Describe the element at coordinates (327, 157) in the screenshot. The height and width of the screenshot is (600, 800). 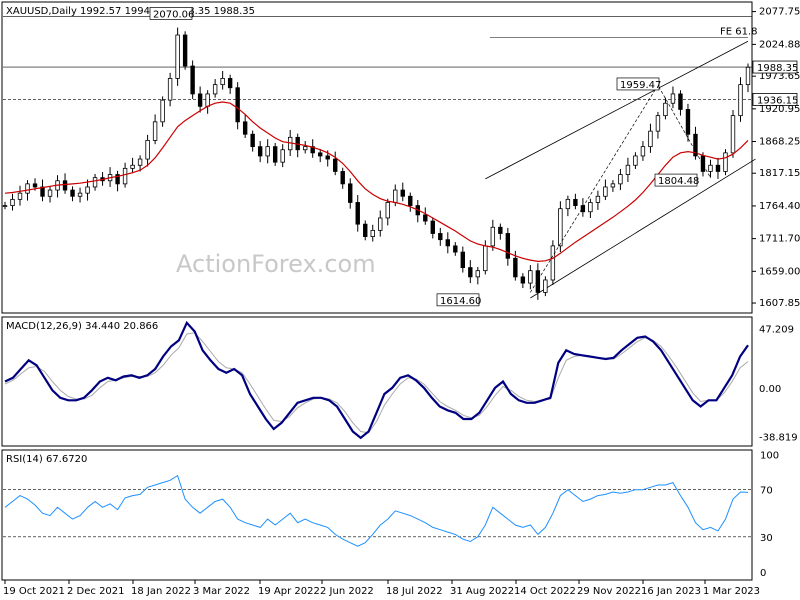
I see `candle-43-body` at that location.